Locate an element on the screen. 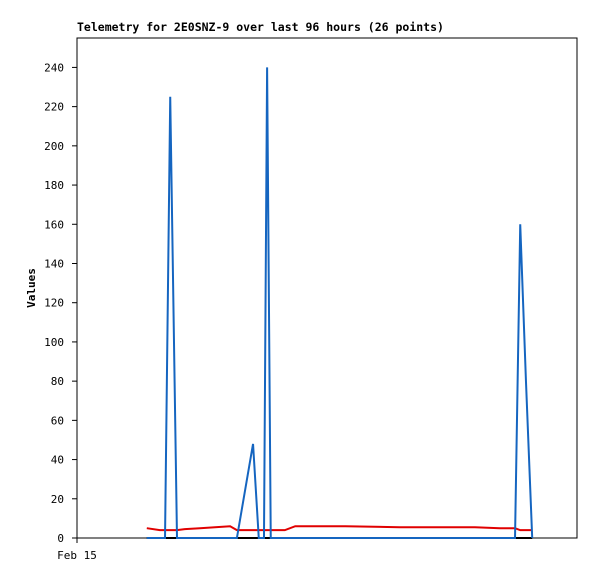  y-tick-label: 200 is located at coordinates (54, 146).